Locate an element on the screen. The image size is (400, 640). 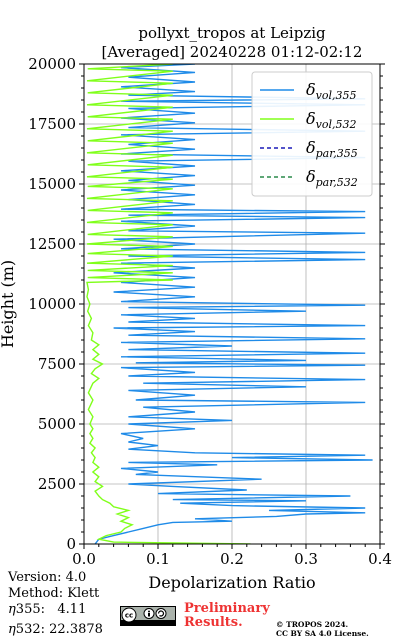
y-tick-label: 10000 is located at coordinates (52, 304).